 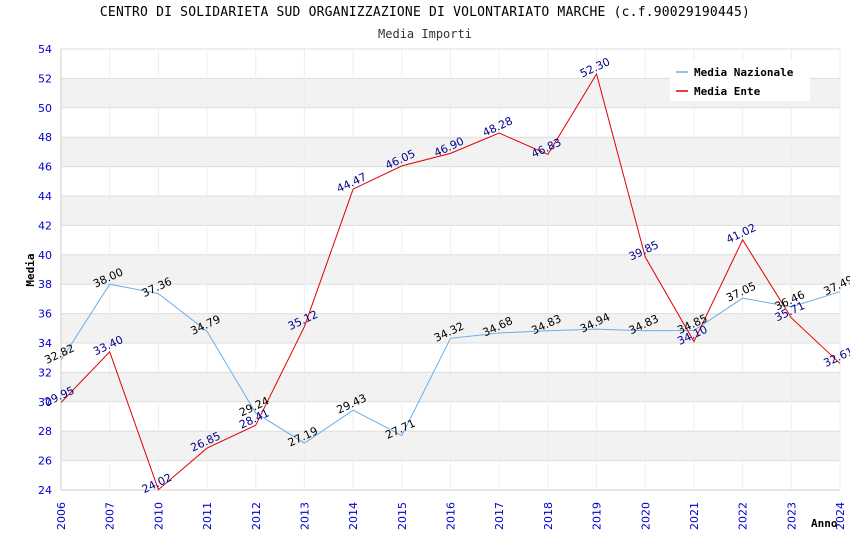 What do you see at coordinates (694, 516) in the screenshot?
I see `x-tick-label: 2021` at bounding box center [694, 516].